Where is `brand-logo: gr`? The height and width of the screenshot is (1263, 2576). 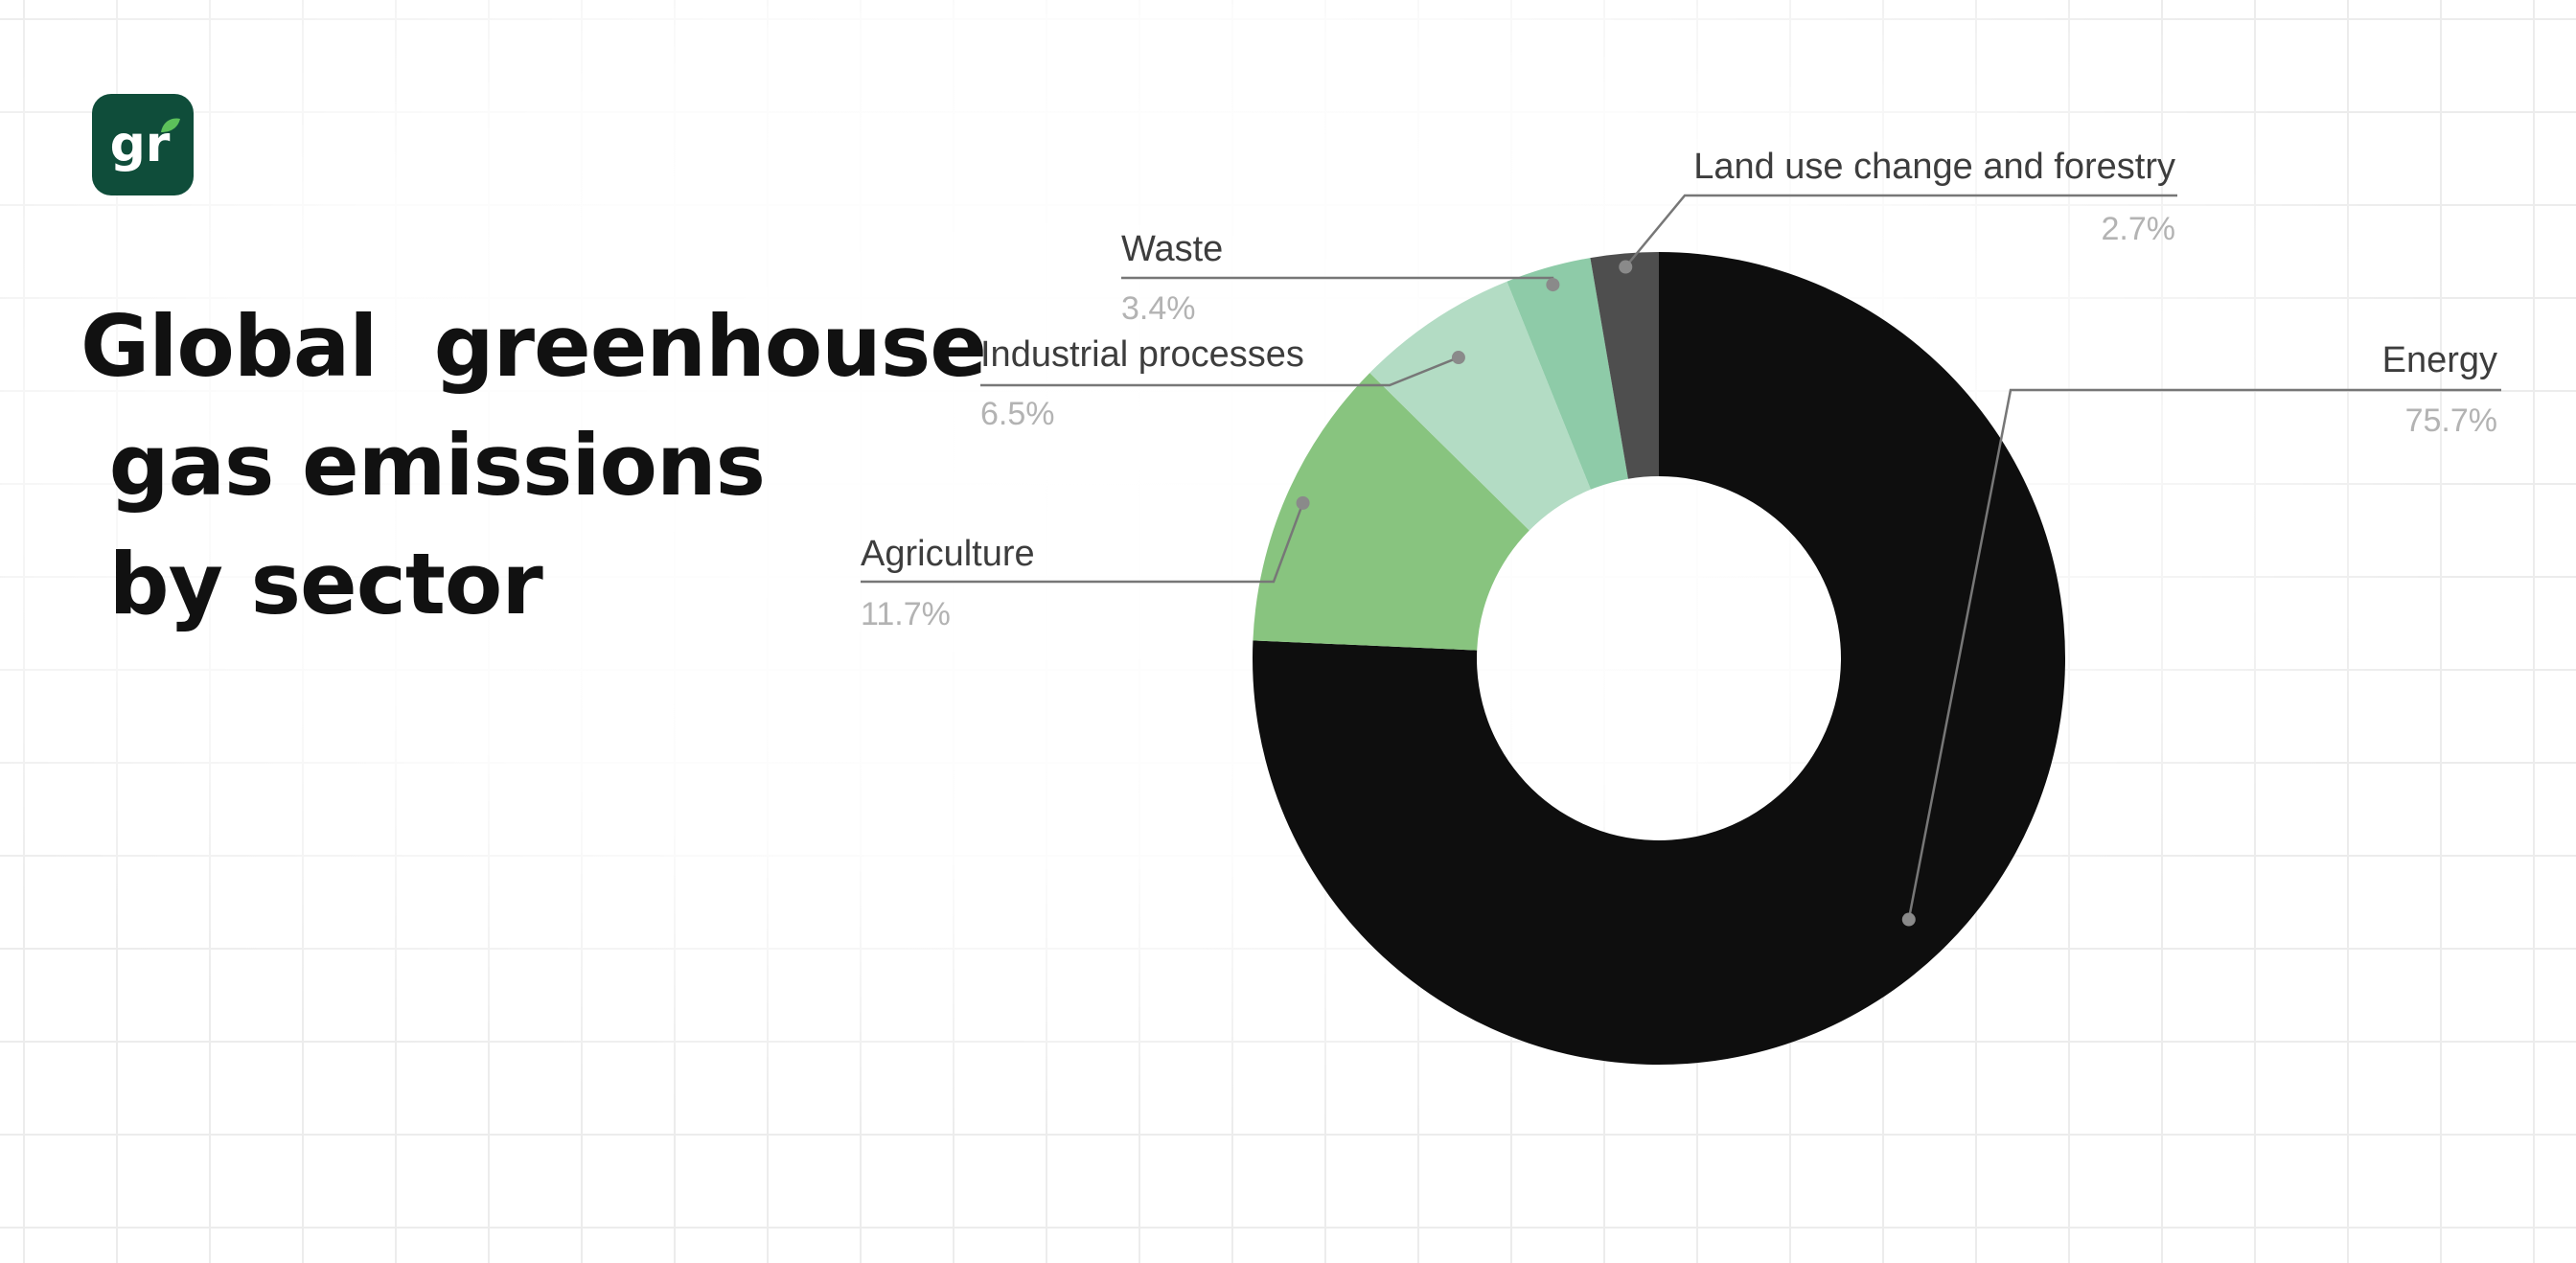 brand-logo: gr is located at coordinates (143, 144).